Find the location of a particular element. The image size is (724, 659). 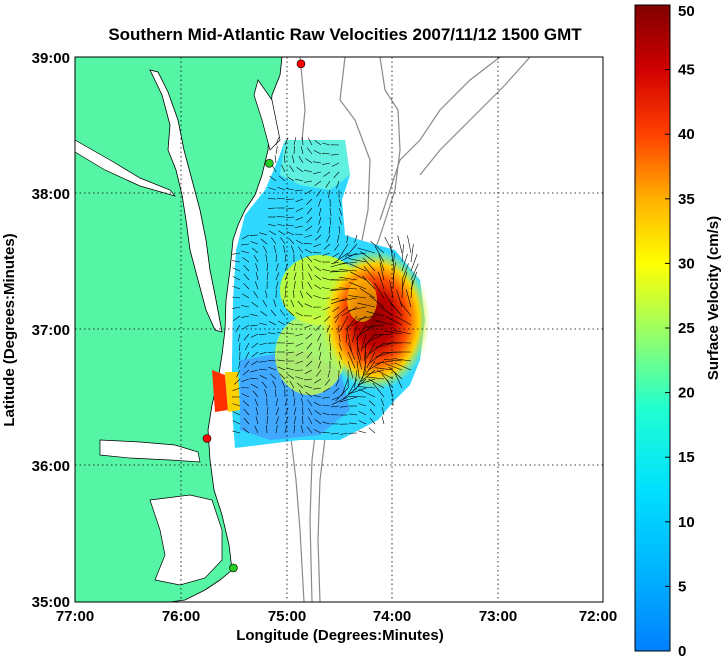

delaware-bay is located at coordinates (267, 115).